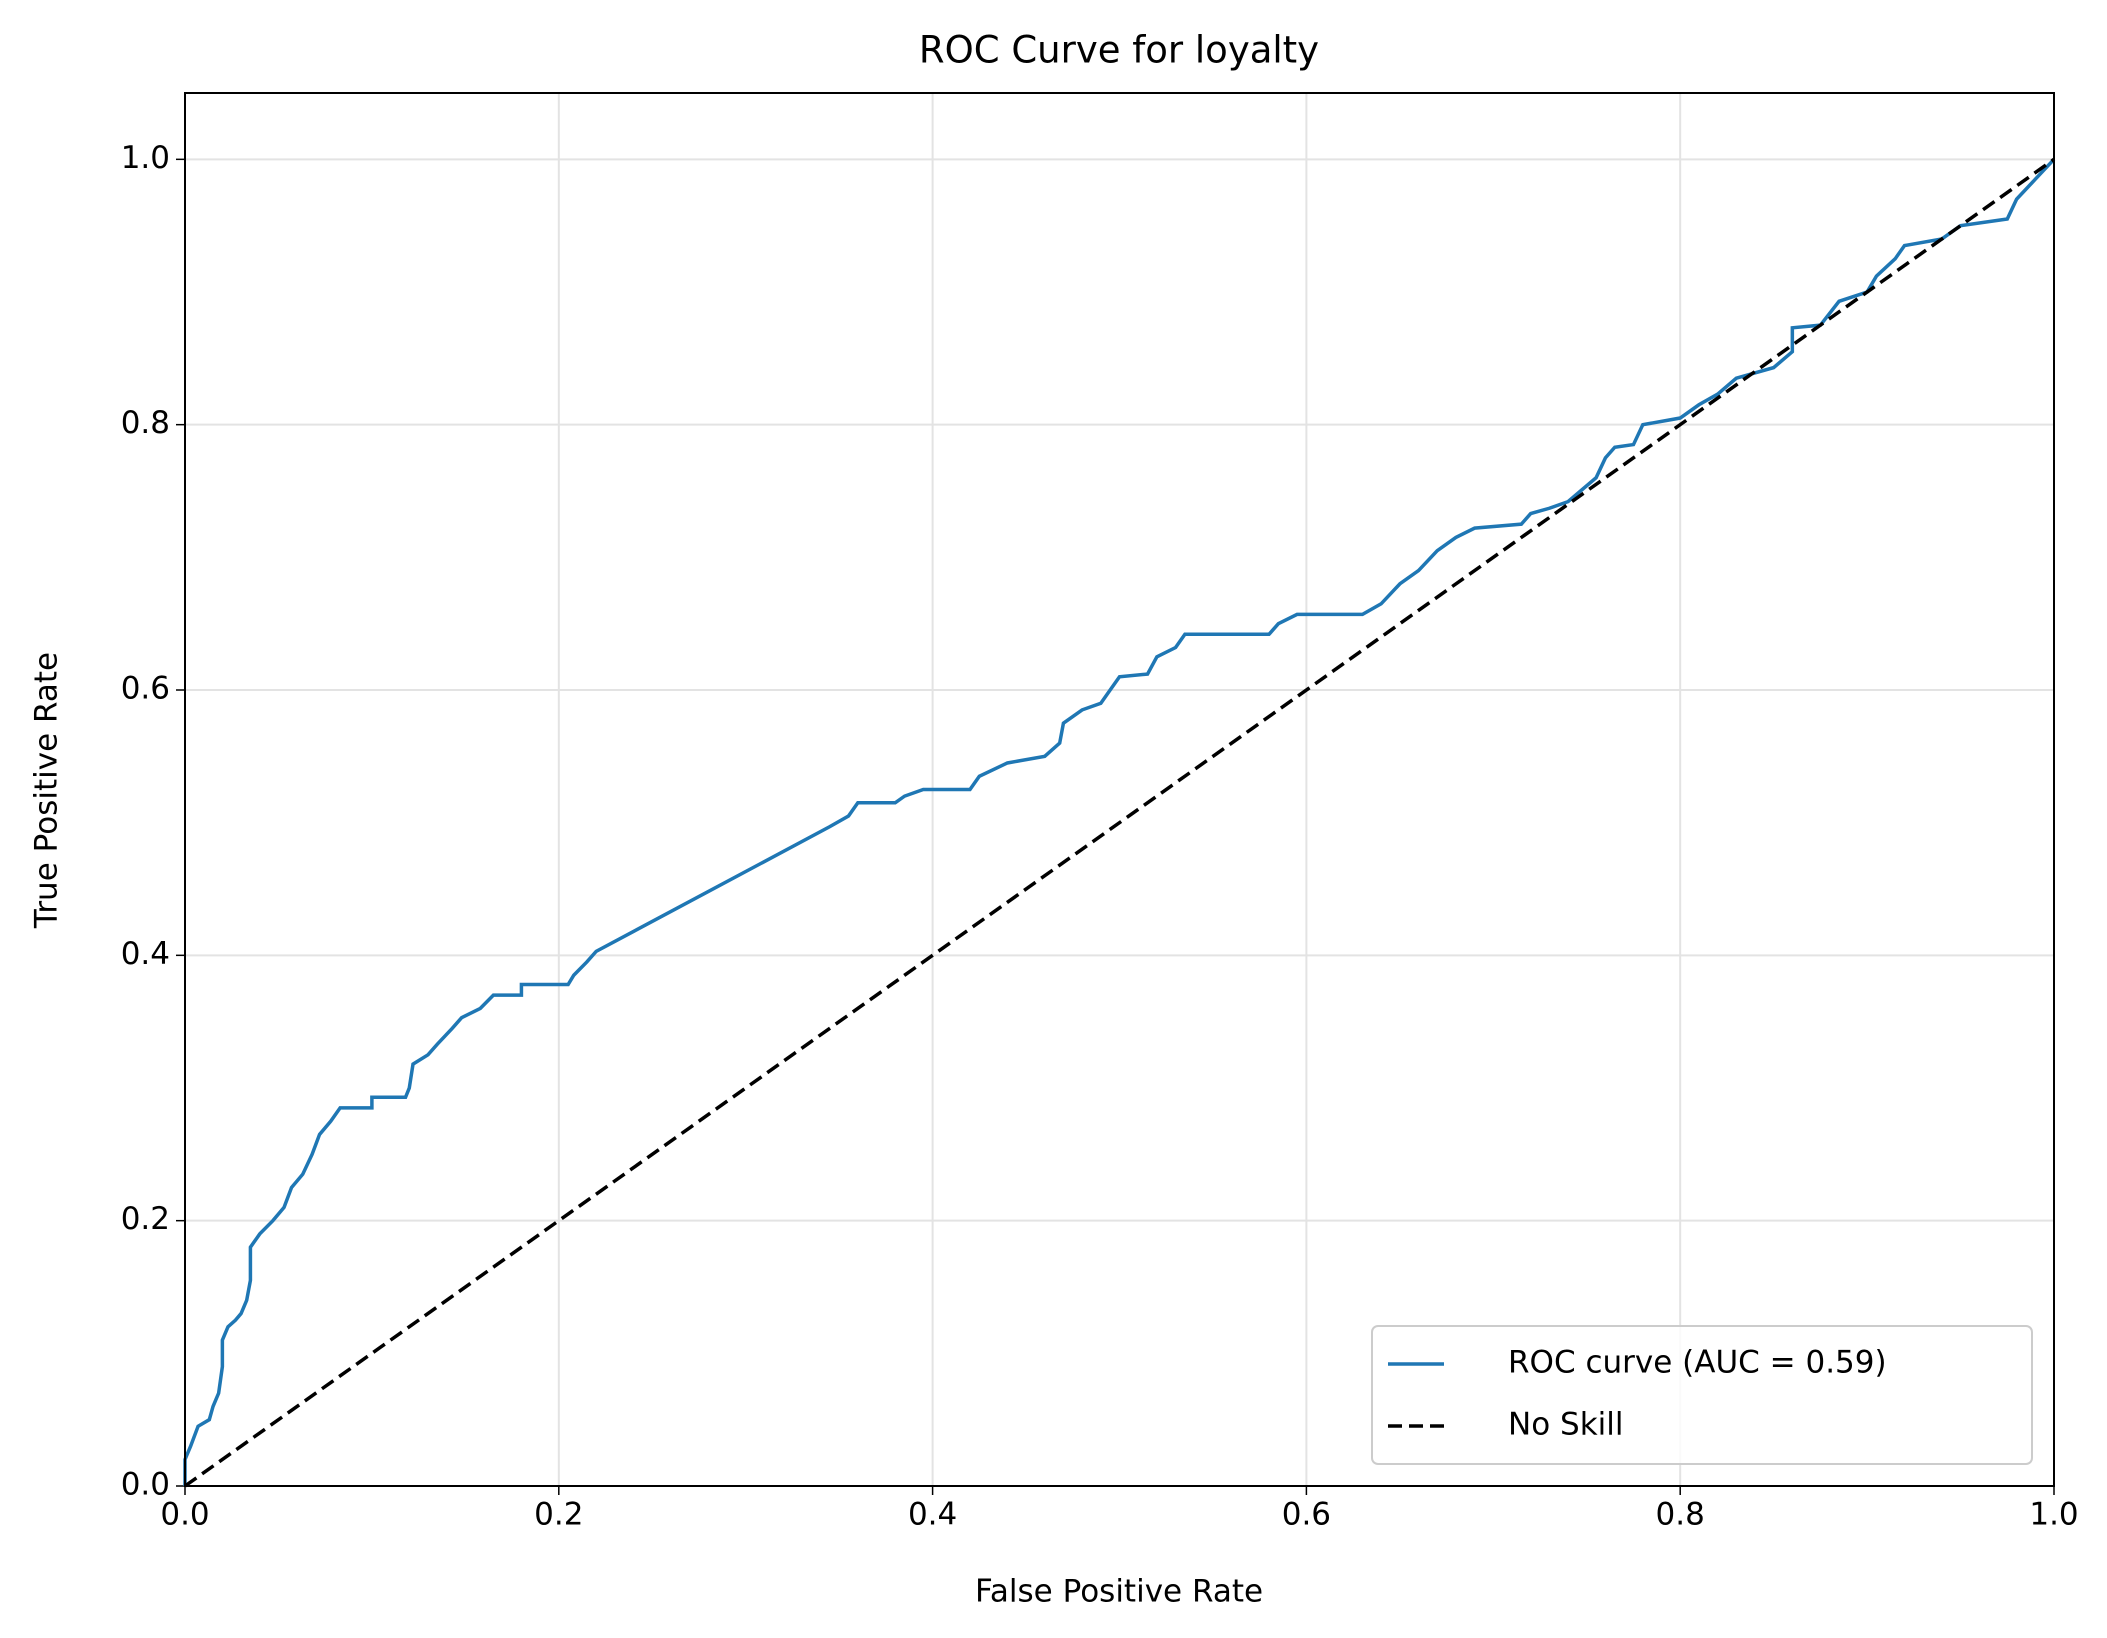 The image size is (2107, 1638). What do you see at coordinates (932, 1515) in the screenshot?
I see `x-tick-label: 0.4` at bounding box center [932, 1515].